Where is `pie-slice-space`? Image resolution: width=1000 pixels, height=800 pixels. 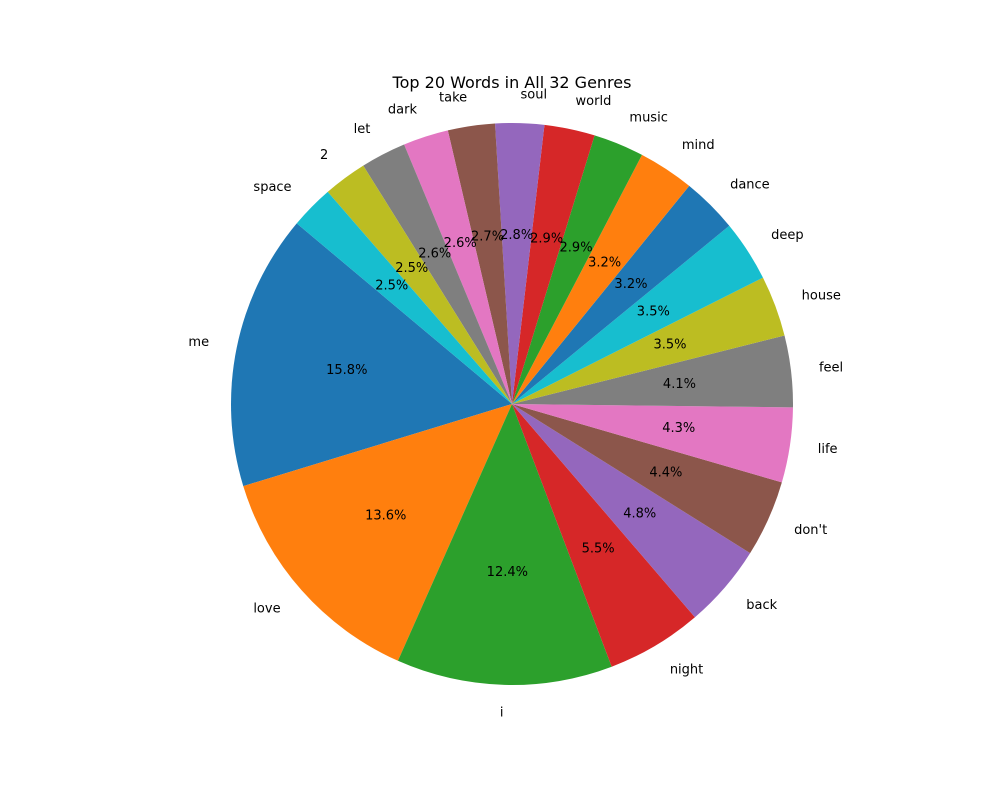 pie-slice-space is located at coordinates (404, 297).